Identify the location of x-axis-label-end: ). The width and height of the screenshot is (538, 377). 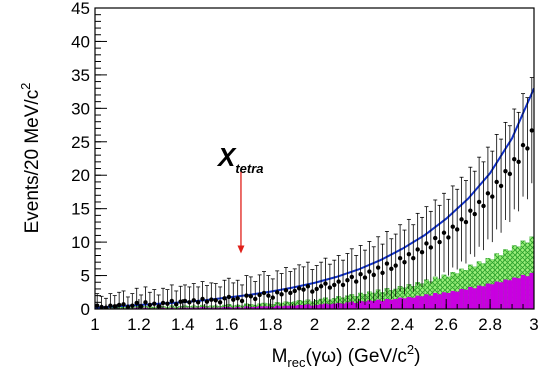
(417, 356).